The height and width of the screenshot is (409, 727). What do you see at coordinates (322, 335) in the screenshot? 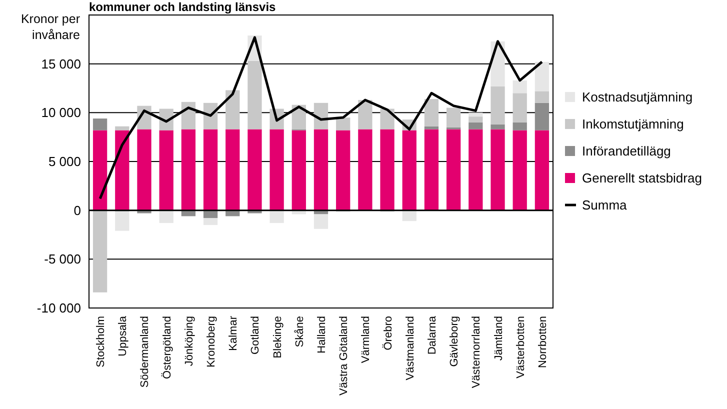
I see `x-tick-label: Halland` at bounding box center [322, 335].